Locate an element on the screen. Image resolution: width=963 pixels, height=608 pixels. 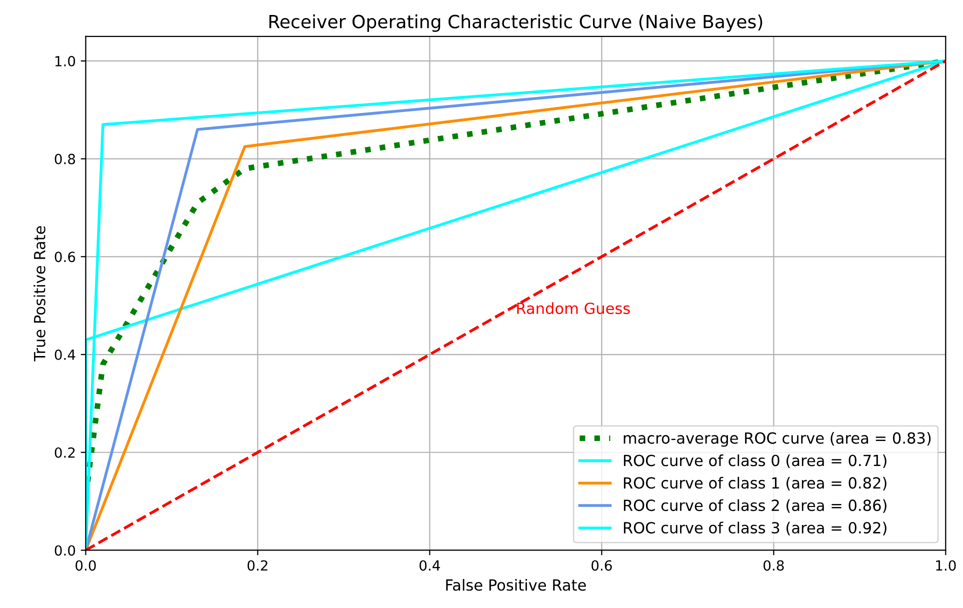
y-tick-label: 0.2 is located at coordinates (64, 452).